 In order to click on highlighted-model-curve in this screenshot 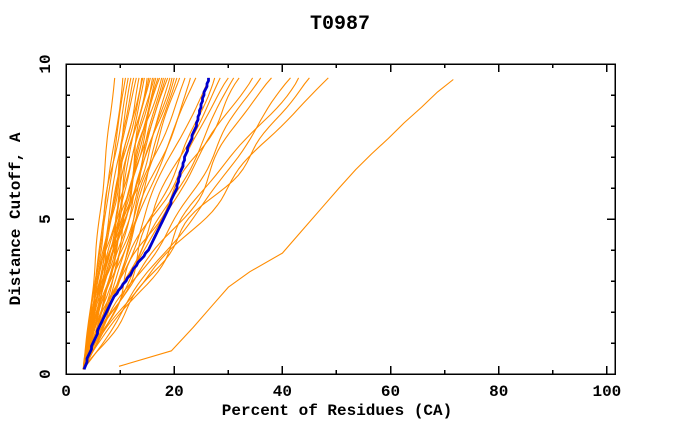, I will do `click(146, 223)`.